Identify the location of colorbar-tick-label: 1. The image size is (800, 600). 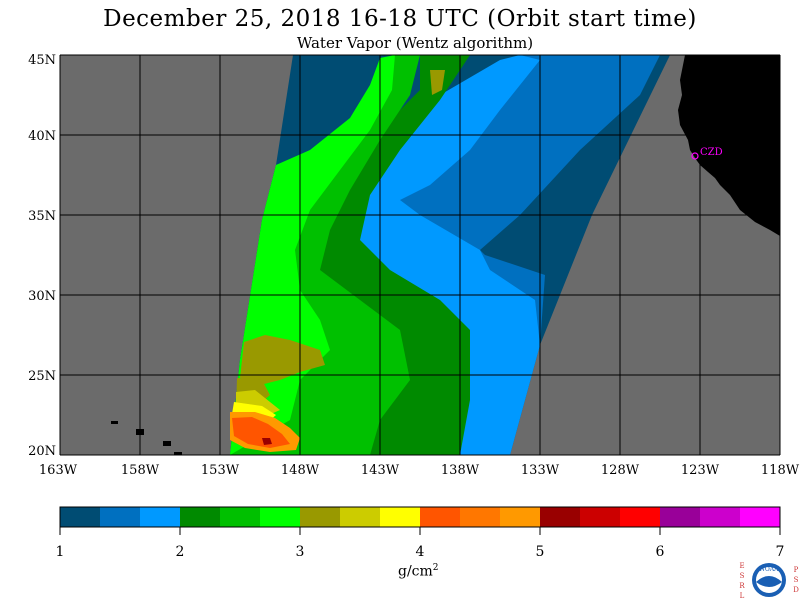
(60, 552).